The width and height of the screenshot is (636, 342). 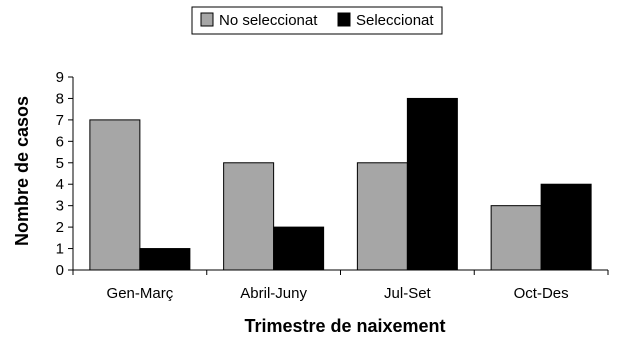 I want to click on y-tick-label: 3, so click(x=60, y=206).